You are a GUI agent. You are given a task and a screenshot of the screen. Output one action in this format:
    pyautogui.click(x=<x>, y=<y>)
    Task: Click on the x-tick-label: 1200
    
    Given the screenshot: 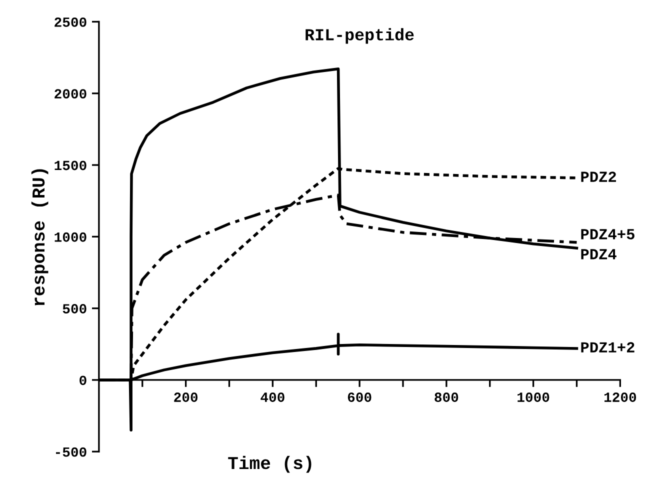 What is the action you would take?
    pyautogui.click(x=620, y=397)
    